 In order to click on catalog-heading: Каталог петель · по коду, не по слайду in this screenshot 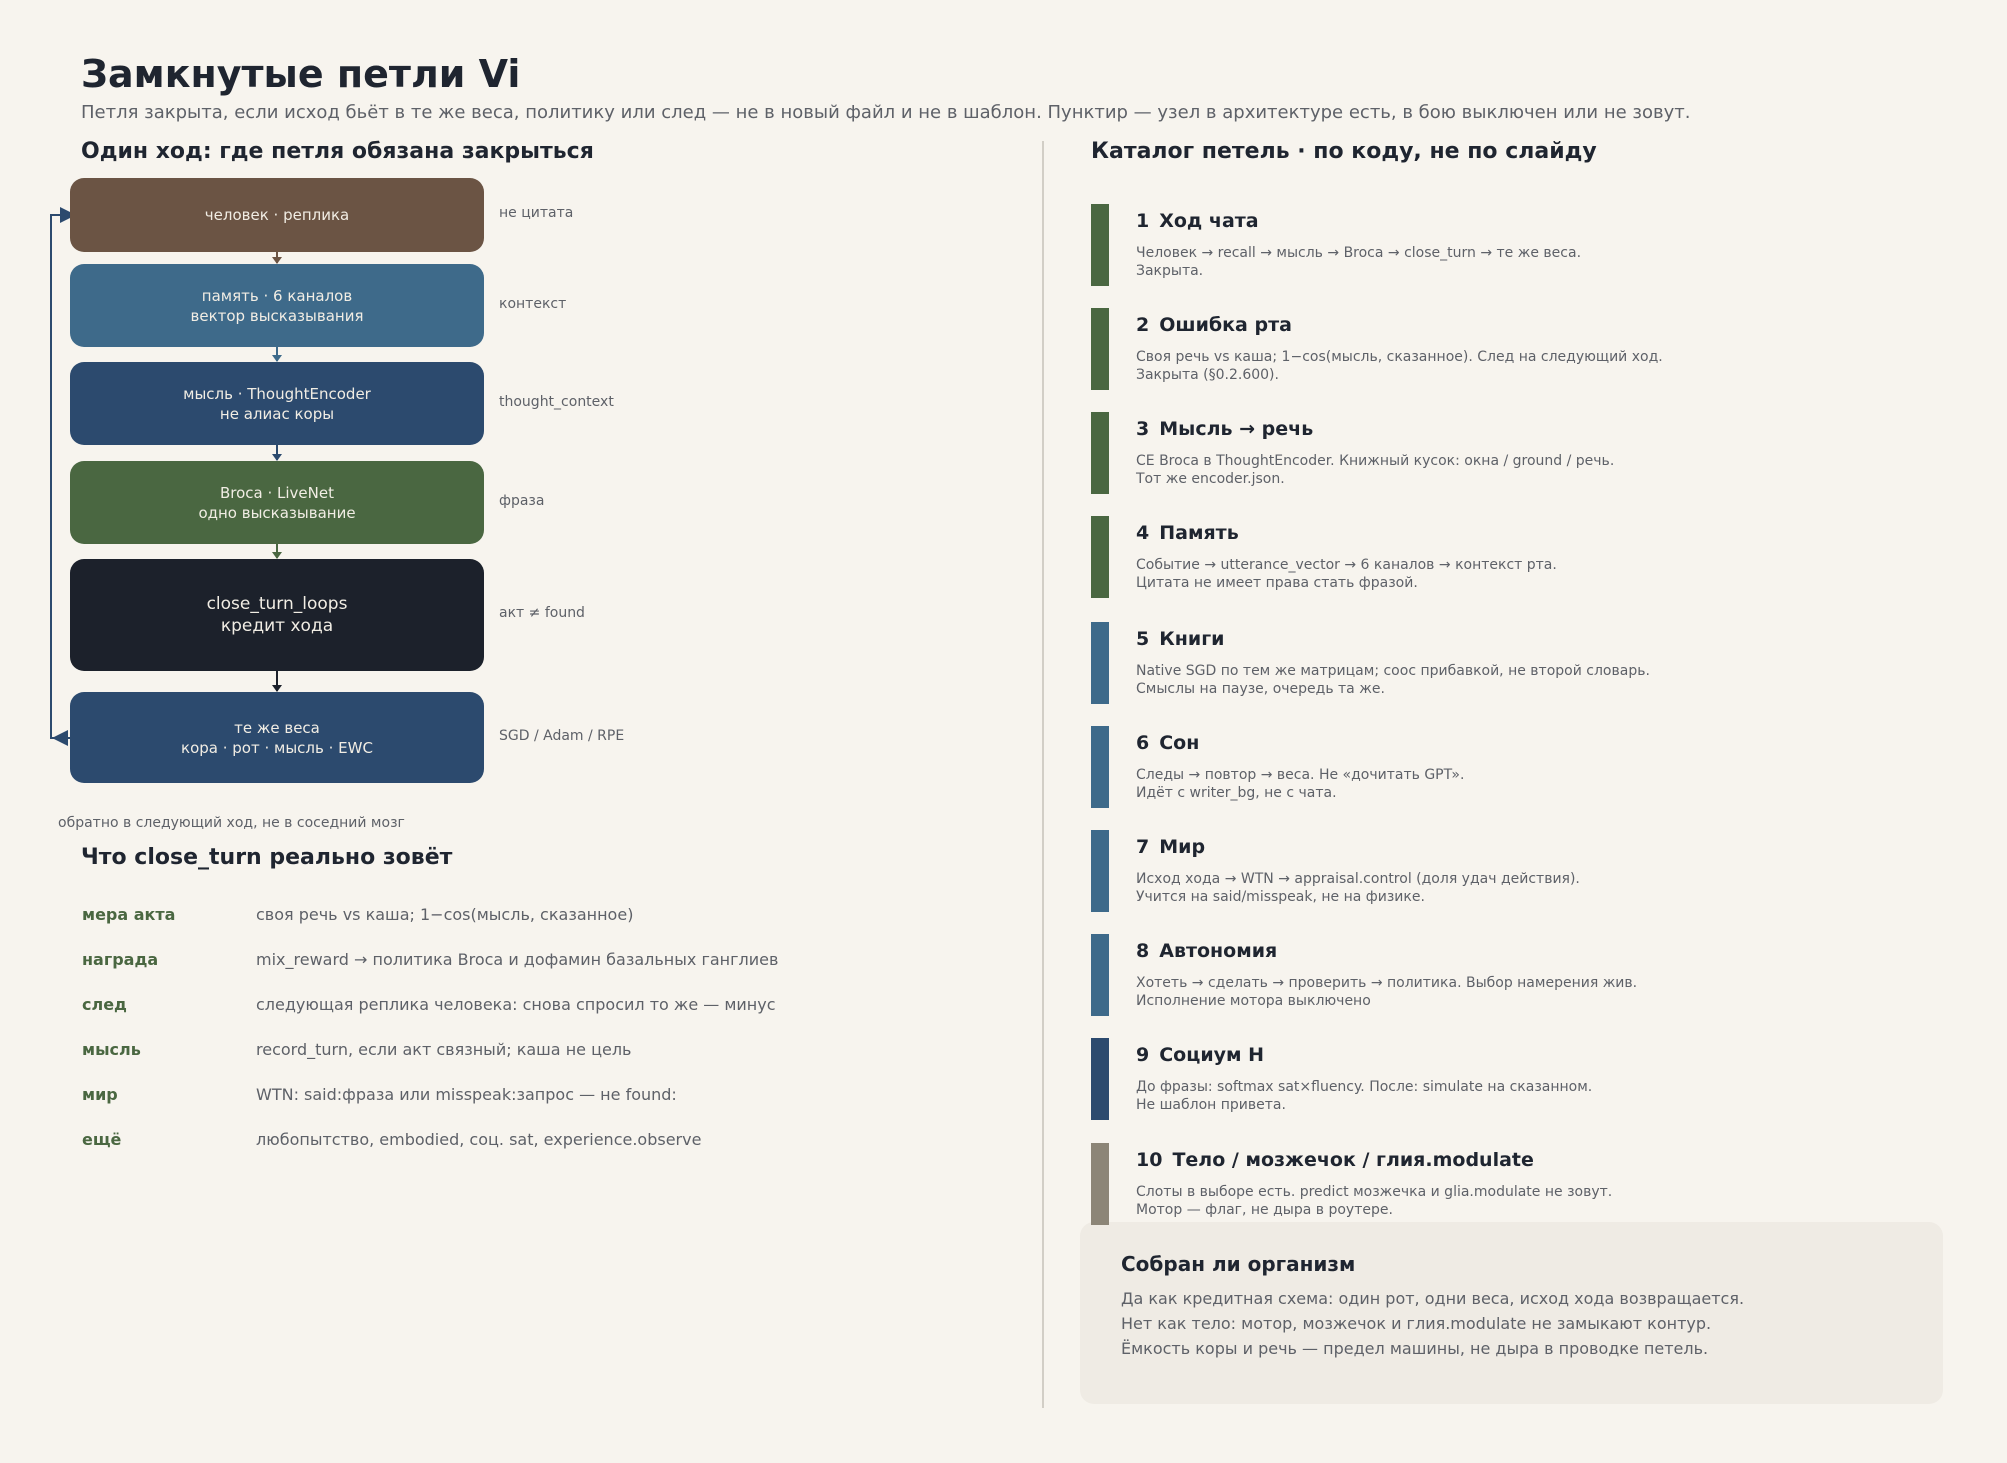, I will do `click(1344, 151)`.